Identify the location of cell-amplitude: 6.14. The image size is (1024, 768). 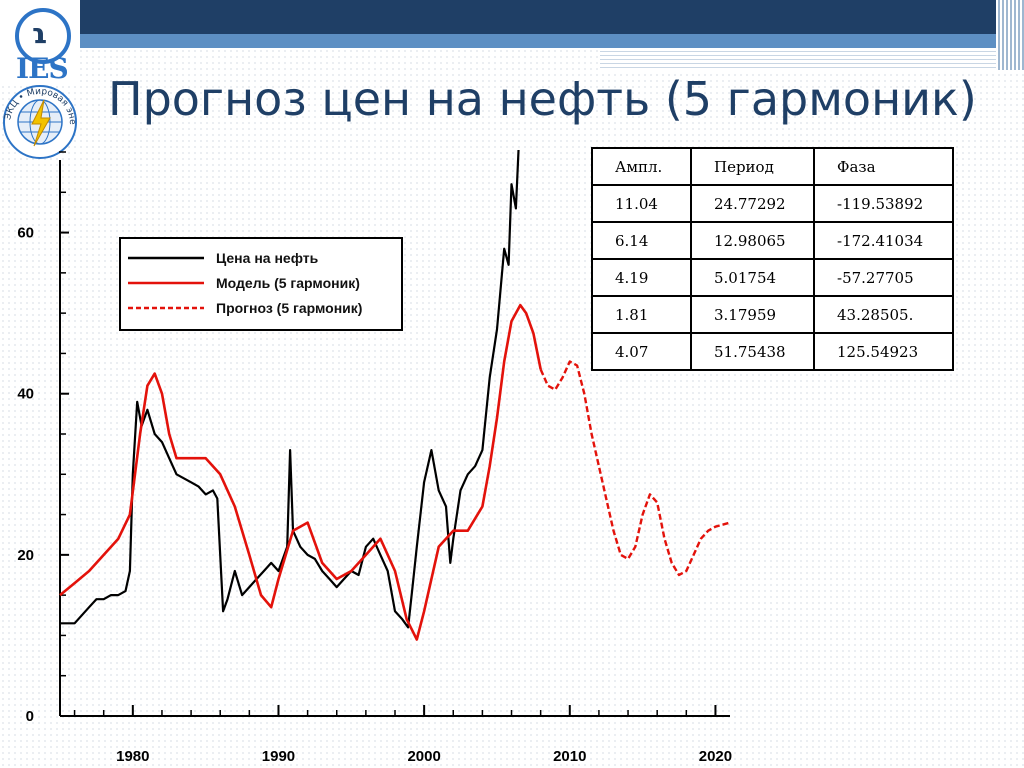
(641, 240).